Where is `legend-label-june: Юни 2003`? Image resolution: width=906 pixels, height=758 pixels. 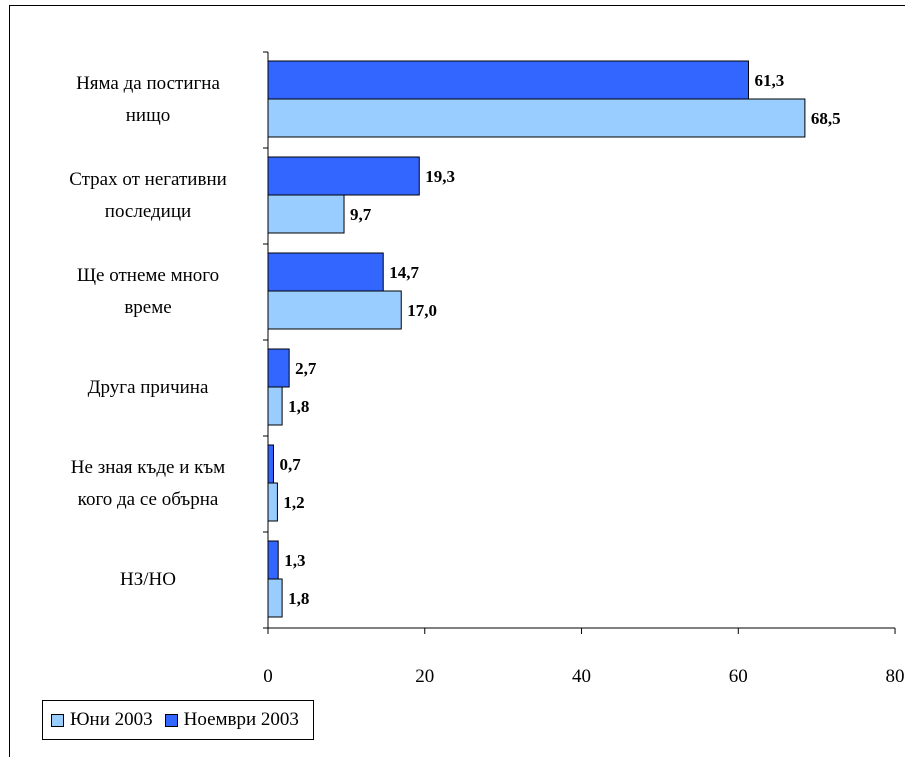 legend-label-june: Юни 2003 is located at coordinates (111, 719).